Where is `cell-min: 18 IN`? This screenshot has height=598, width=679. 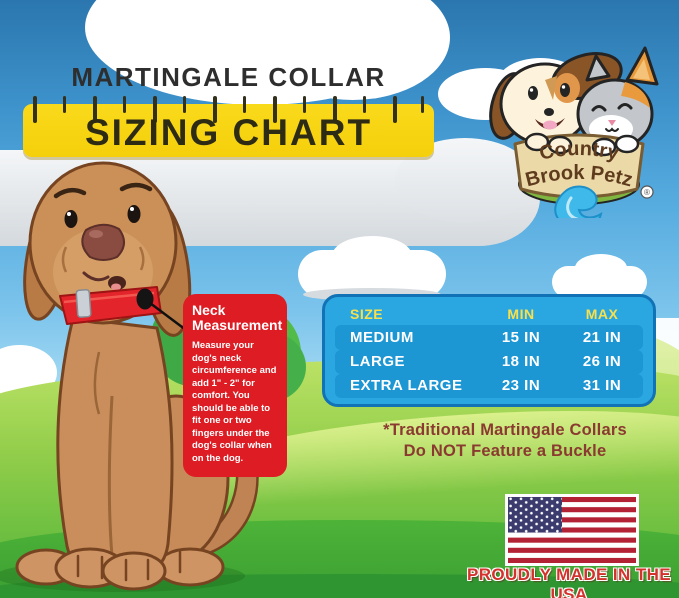
cell-min: 18 IN is located at coordinates (521, 362).